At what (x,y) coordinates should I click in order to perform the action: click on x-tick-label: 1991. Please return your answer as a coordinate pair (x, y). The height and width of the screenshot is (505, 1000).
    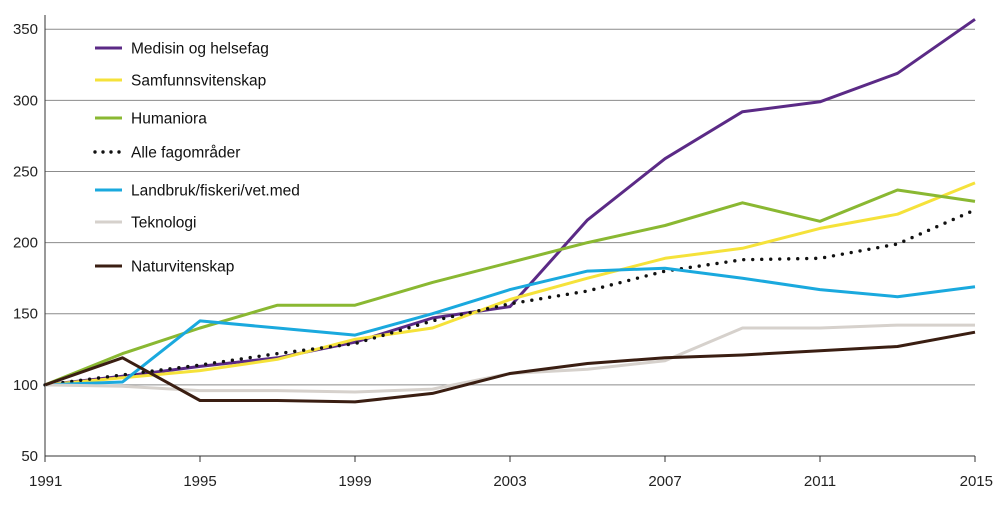
    Looking at the image, I should click on (45, 481).